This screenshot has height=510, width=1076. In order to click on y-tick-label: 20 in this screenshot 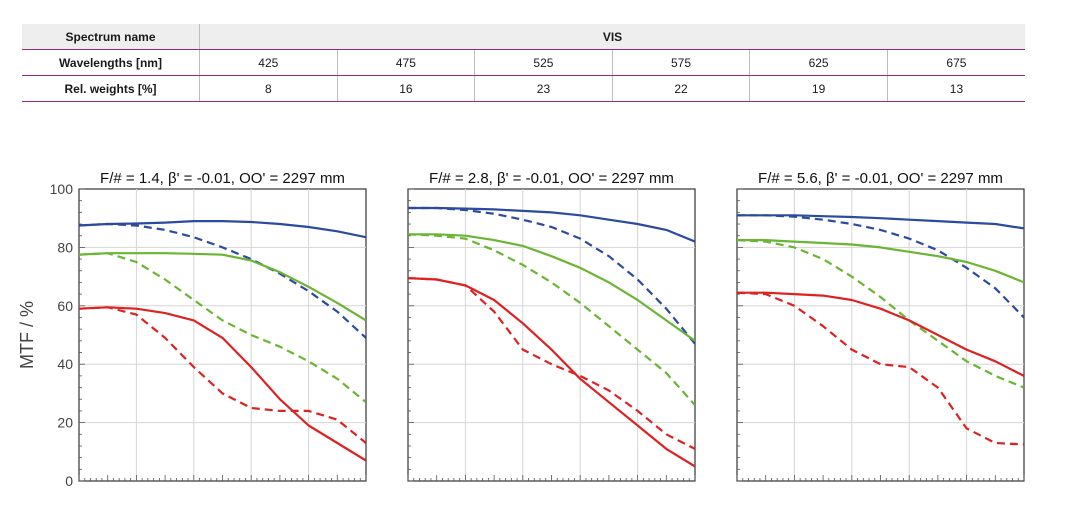, I will do `click(65, 423)`.